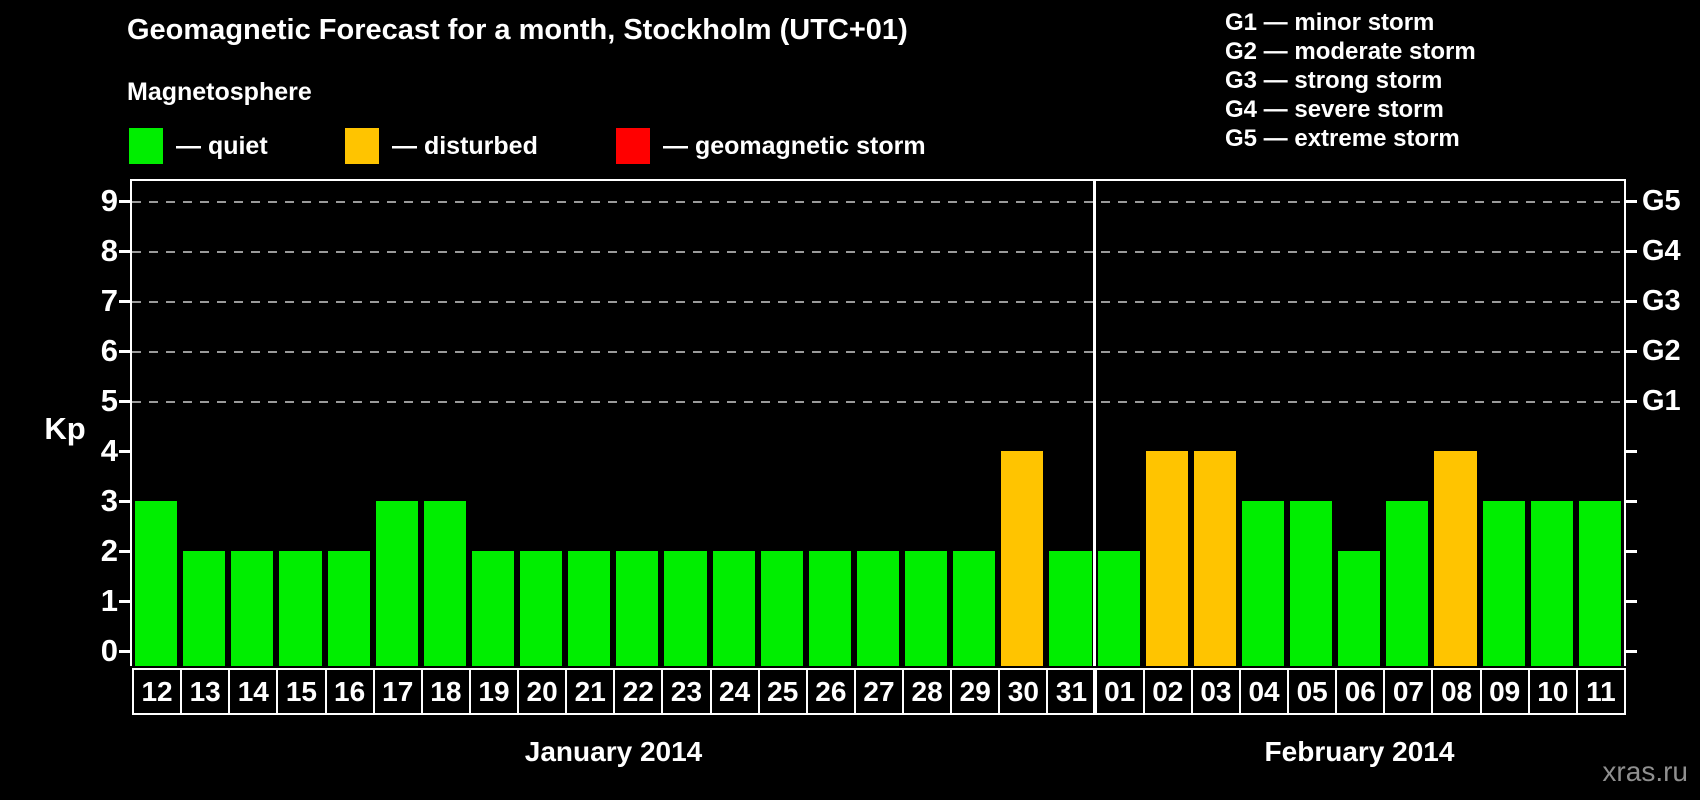  I want to click on g-axis-label-g5: G5, so click(1661, 201).